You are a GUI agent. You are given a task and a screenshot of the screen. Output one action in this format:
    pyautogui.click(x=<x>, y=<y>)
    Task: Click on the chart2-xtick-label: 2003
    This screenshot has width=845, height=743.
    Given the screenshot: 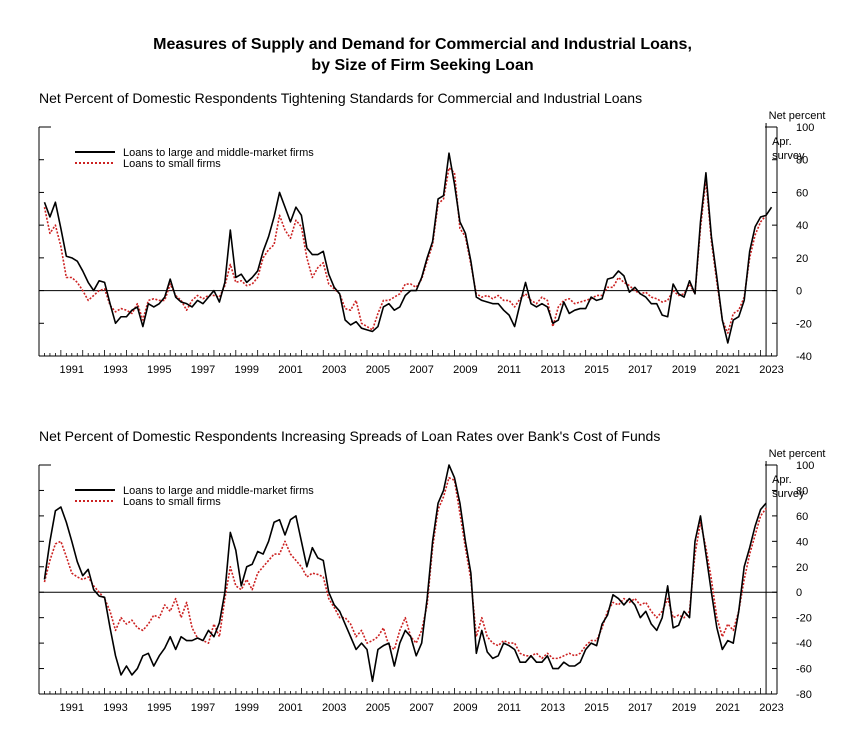 What is the action you would take?
    pyautogui.click(x=334, y=708)
    